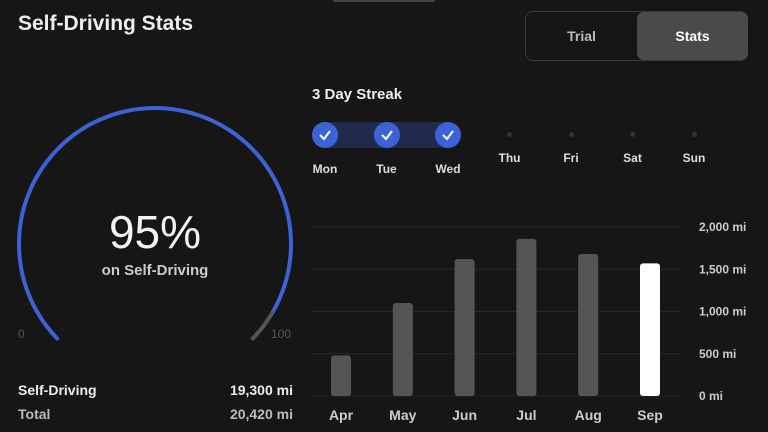 The height and width of the screenshot is (432, 768). I want to click on day-label: Sat, so click(632, 158).